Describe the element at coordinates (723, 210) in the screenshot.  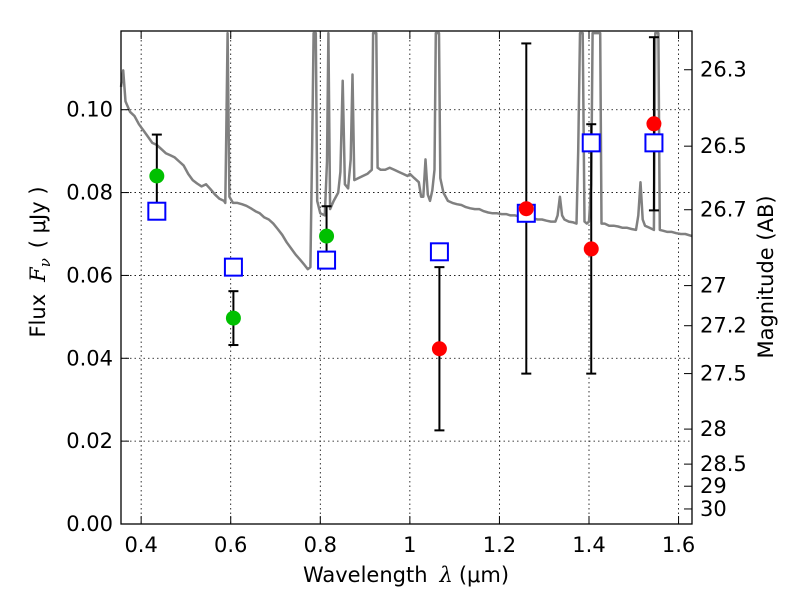
I see `y2-tick-label: 26.7` at that location.